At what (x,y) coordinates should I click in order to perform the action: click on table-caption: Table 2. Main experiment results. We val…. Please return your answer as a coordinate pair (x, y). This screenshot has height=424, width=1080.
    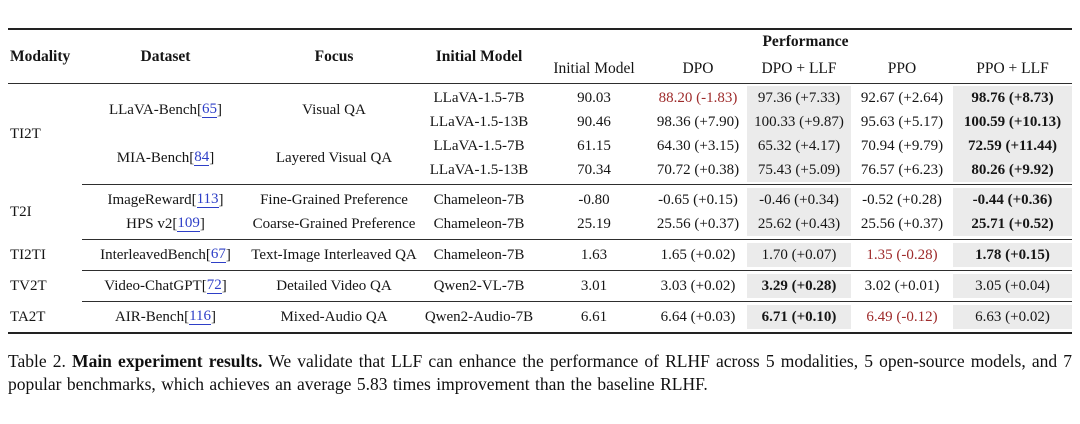
    Looking at the image, I should click on (540, 372).